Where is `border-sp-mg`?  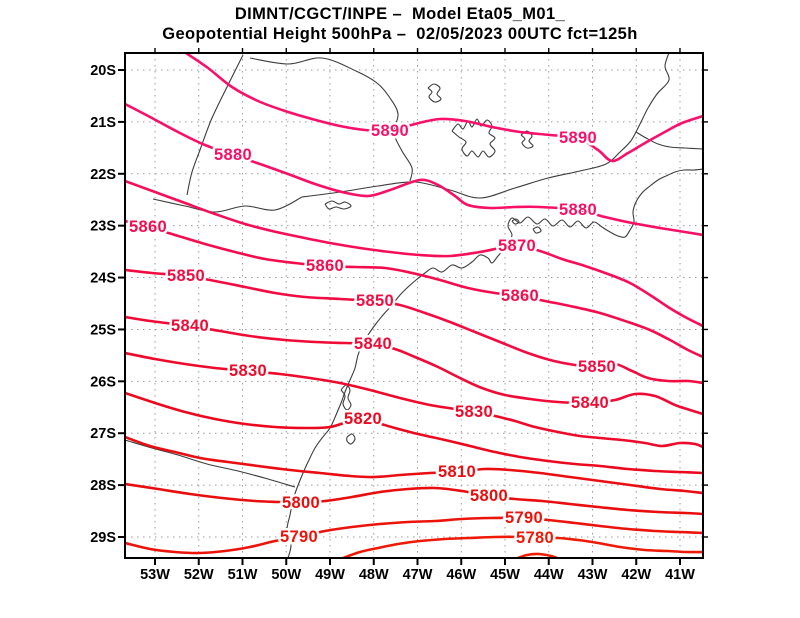
border-sp-mg is located at coordinates (227, 204).